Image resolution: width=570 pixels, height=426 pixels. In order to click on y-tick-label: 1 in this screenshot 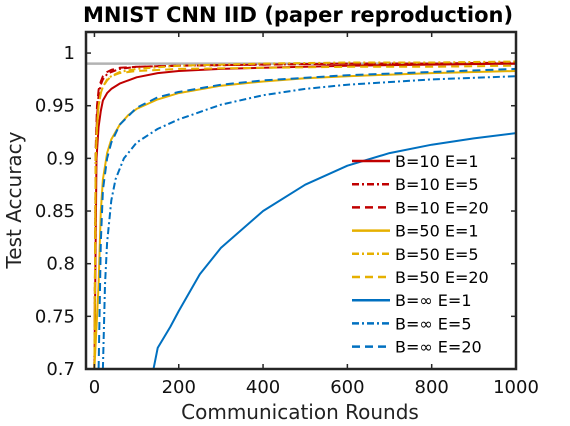, I will do `click(69, 53)`.